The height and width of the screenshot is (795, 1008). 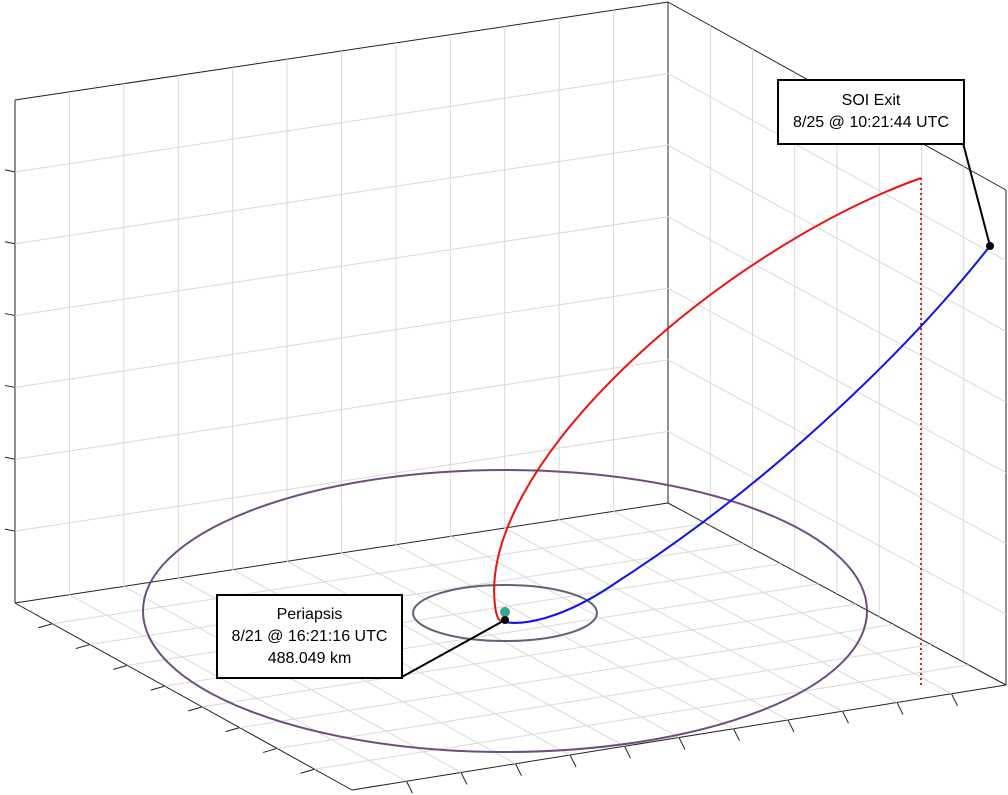 I want to click on periapsis-annotation: Periapsis 8/21 @ 16:21:16 UTC 488.049 km, so click(x=309, y=636).